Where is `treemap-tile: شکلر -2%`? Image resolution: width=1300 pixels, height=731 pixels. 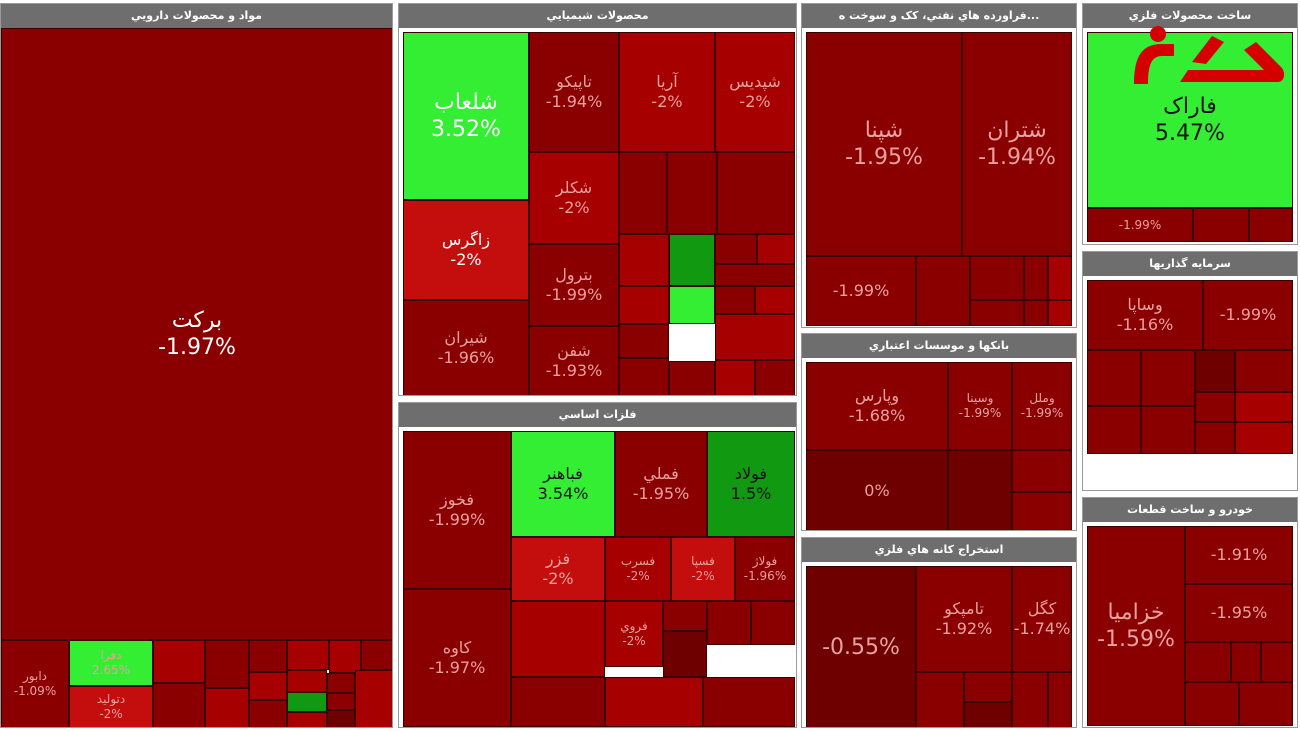 treemap-tile: شکلر -2% is located at coordinates (574, 198).